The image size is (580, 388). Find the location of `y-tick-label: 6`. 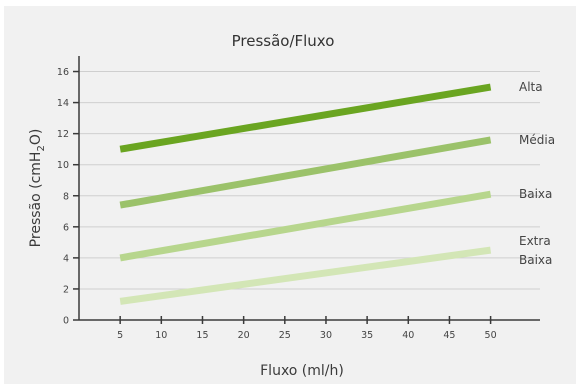

y-tick-label: 6 is located at coordinates (66, 227).